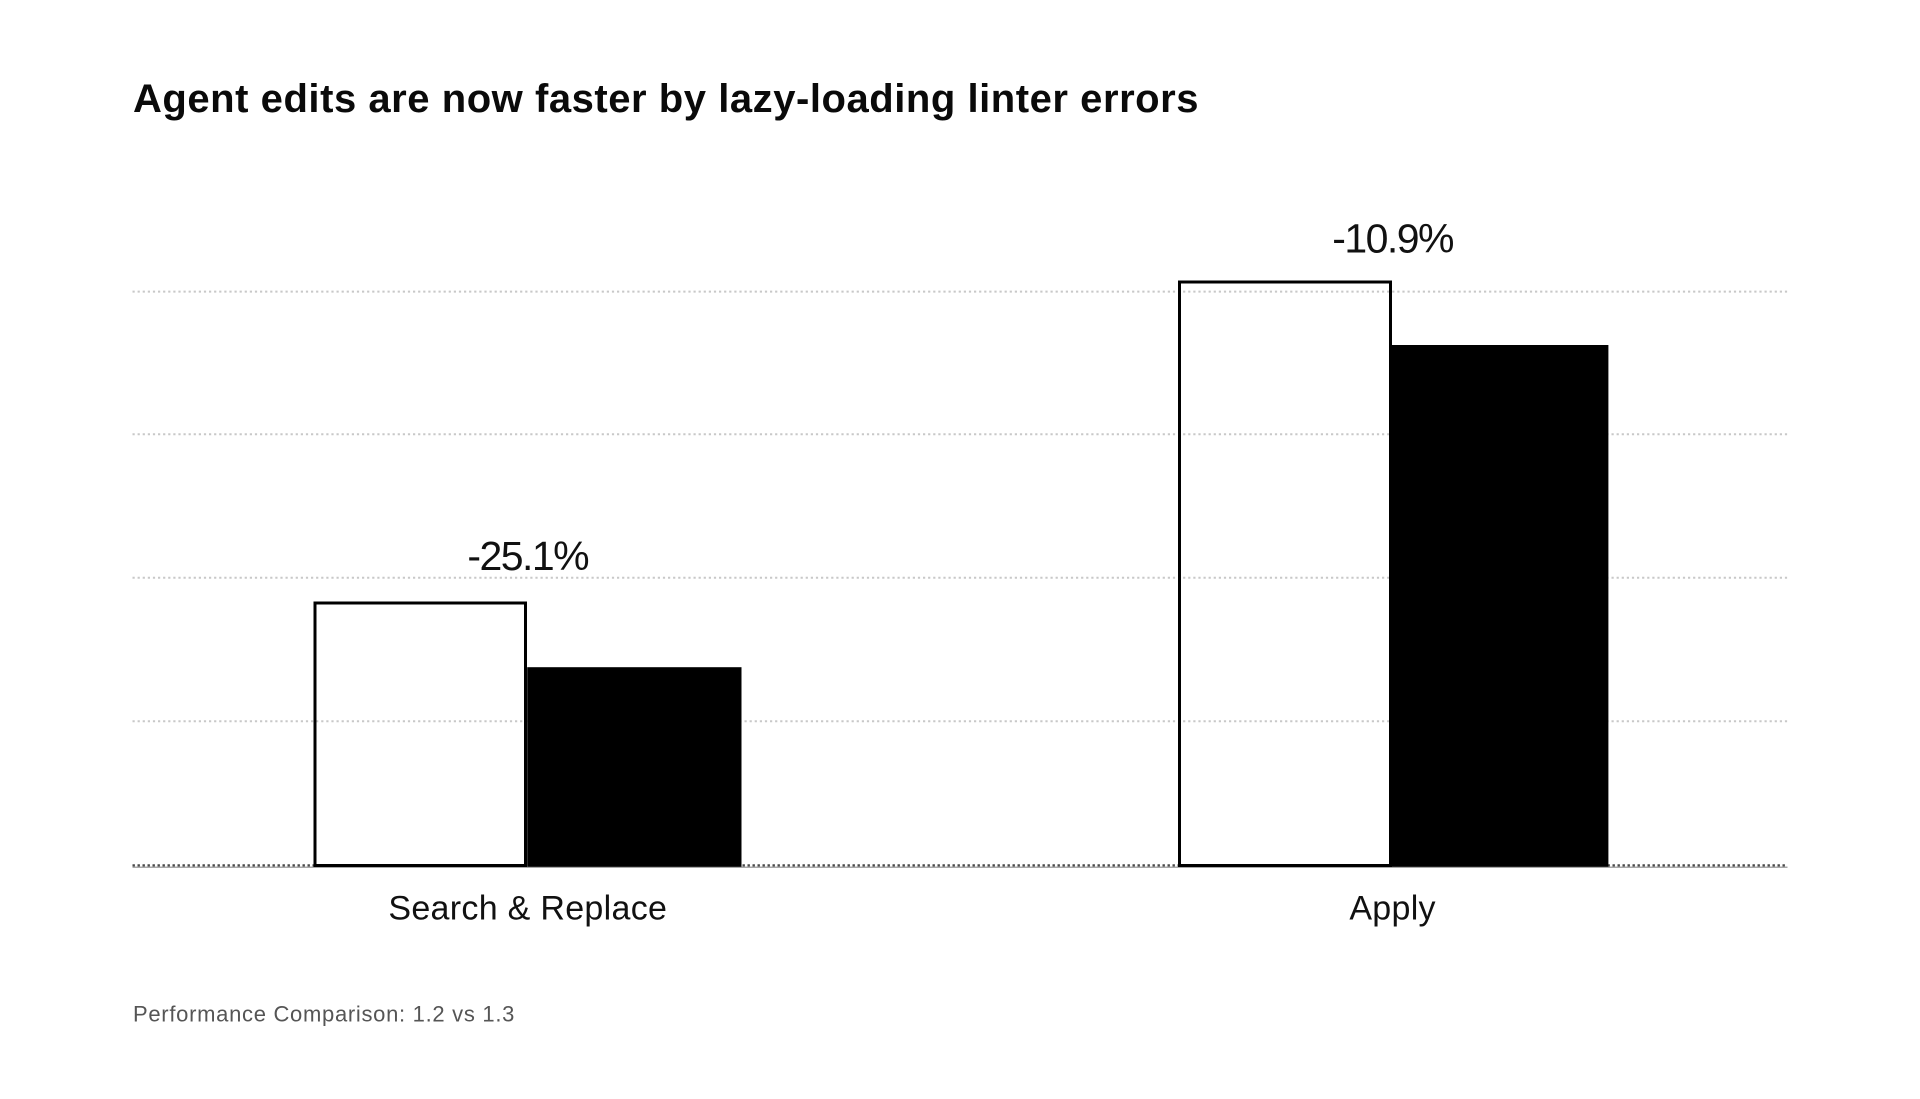 The width and height of the screenshot is (1920, 1099). I want to click on svg-text: Apply, so click(1392, 908).